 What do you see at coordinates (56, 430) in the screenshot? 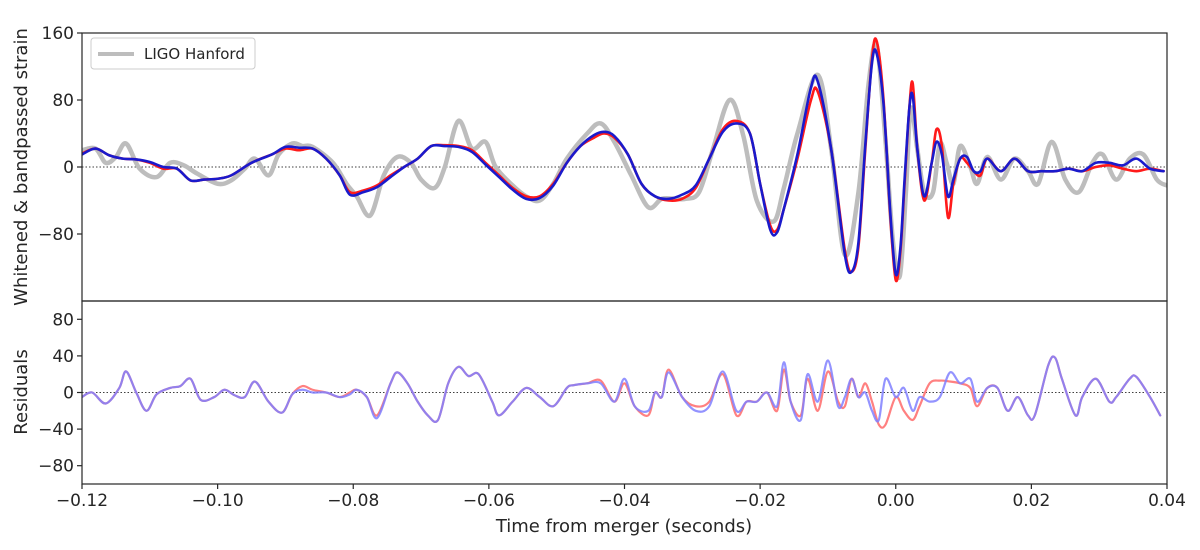
I see `y-tick-label: −40` at bounding box center [56, 430].